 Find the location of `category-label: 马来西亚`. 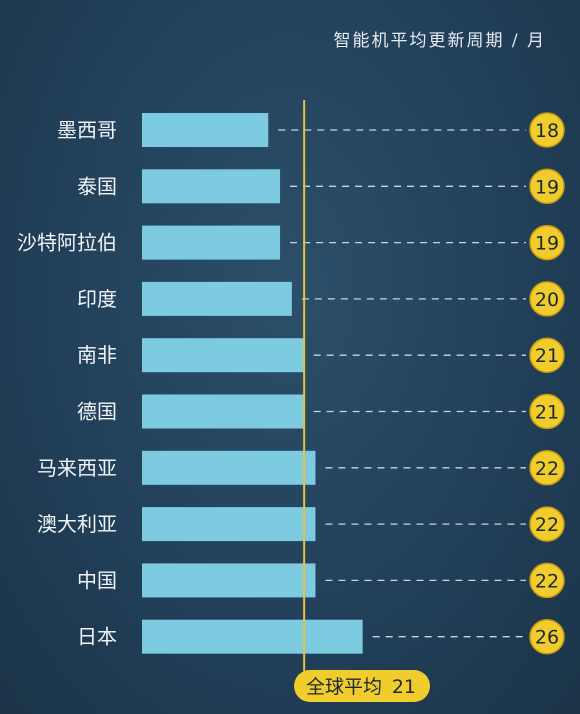

category-label: 马来西亚 is located at coordinates (77, 468).